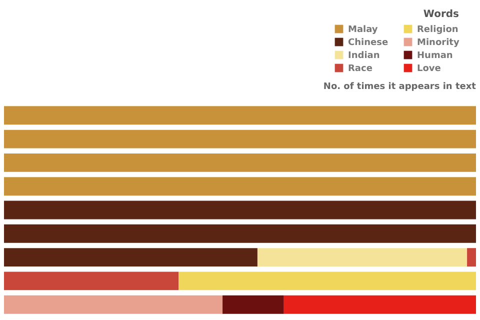 This screenshot has height=320, width=480. I want to click on legend-label: Religion, so click(437, 30).